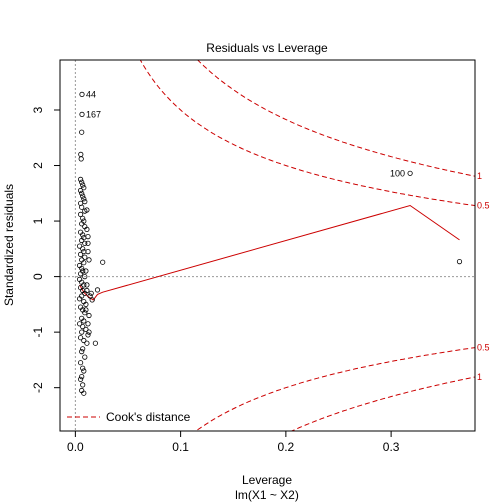 The height and width of the screenshot is (504, 504). I want to click on chart-title: Residuals vs Leverage, so click(267, 48).